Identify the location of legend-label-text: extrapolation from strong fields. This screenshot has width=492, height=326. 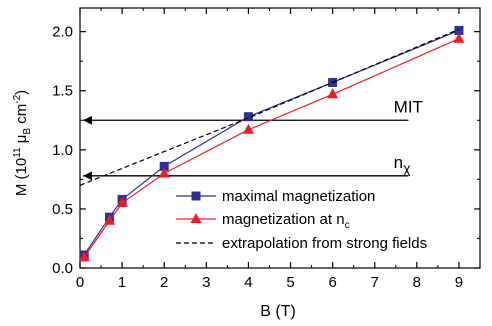
(324, 243).